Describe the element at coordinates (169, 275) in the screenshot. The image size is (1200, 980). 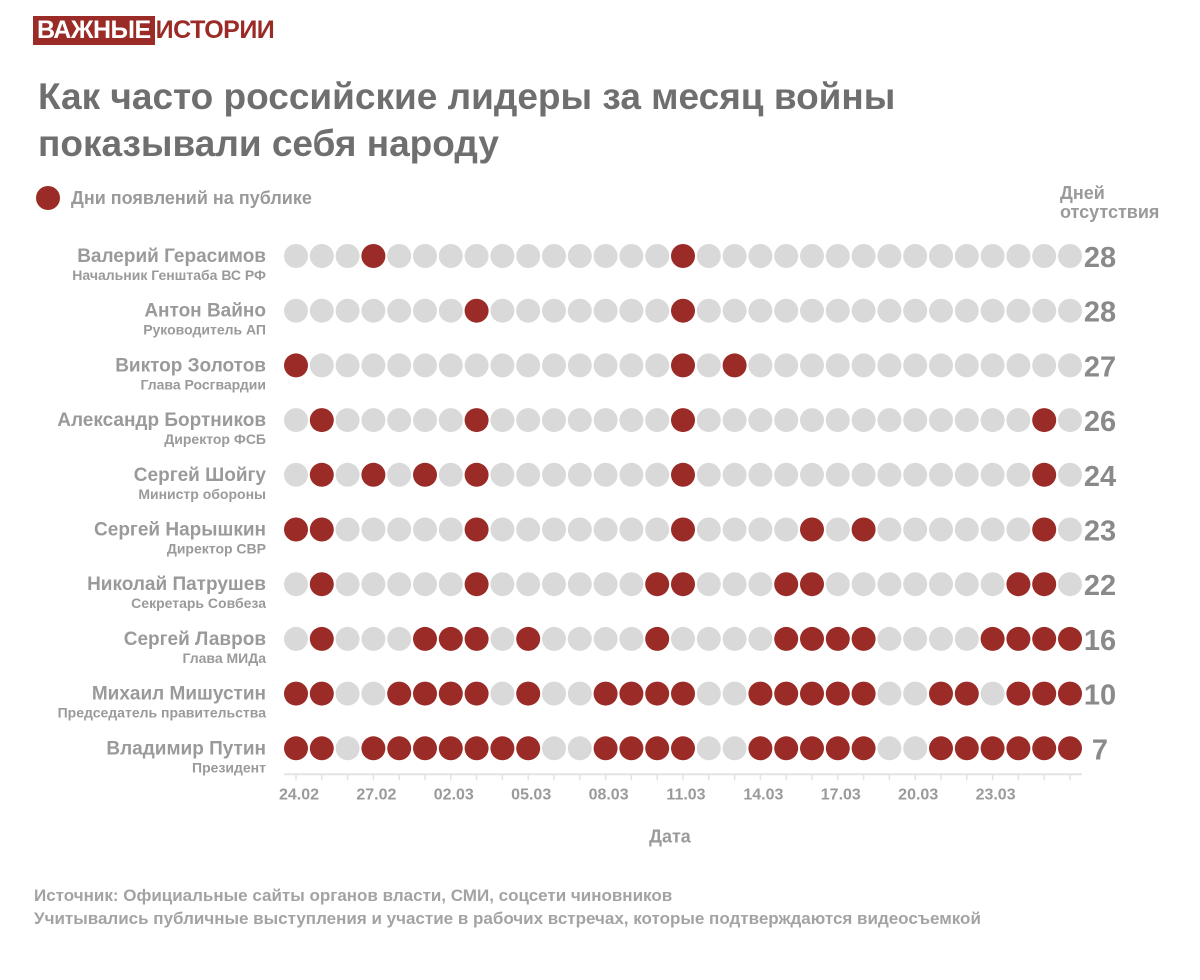
I see `person-role: Начальник Генштаба ВС РФ` at that location.